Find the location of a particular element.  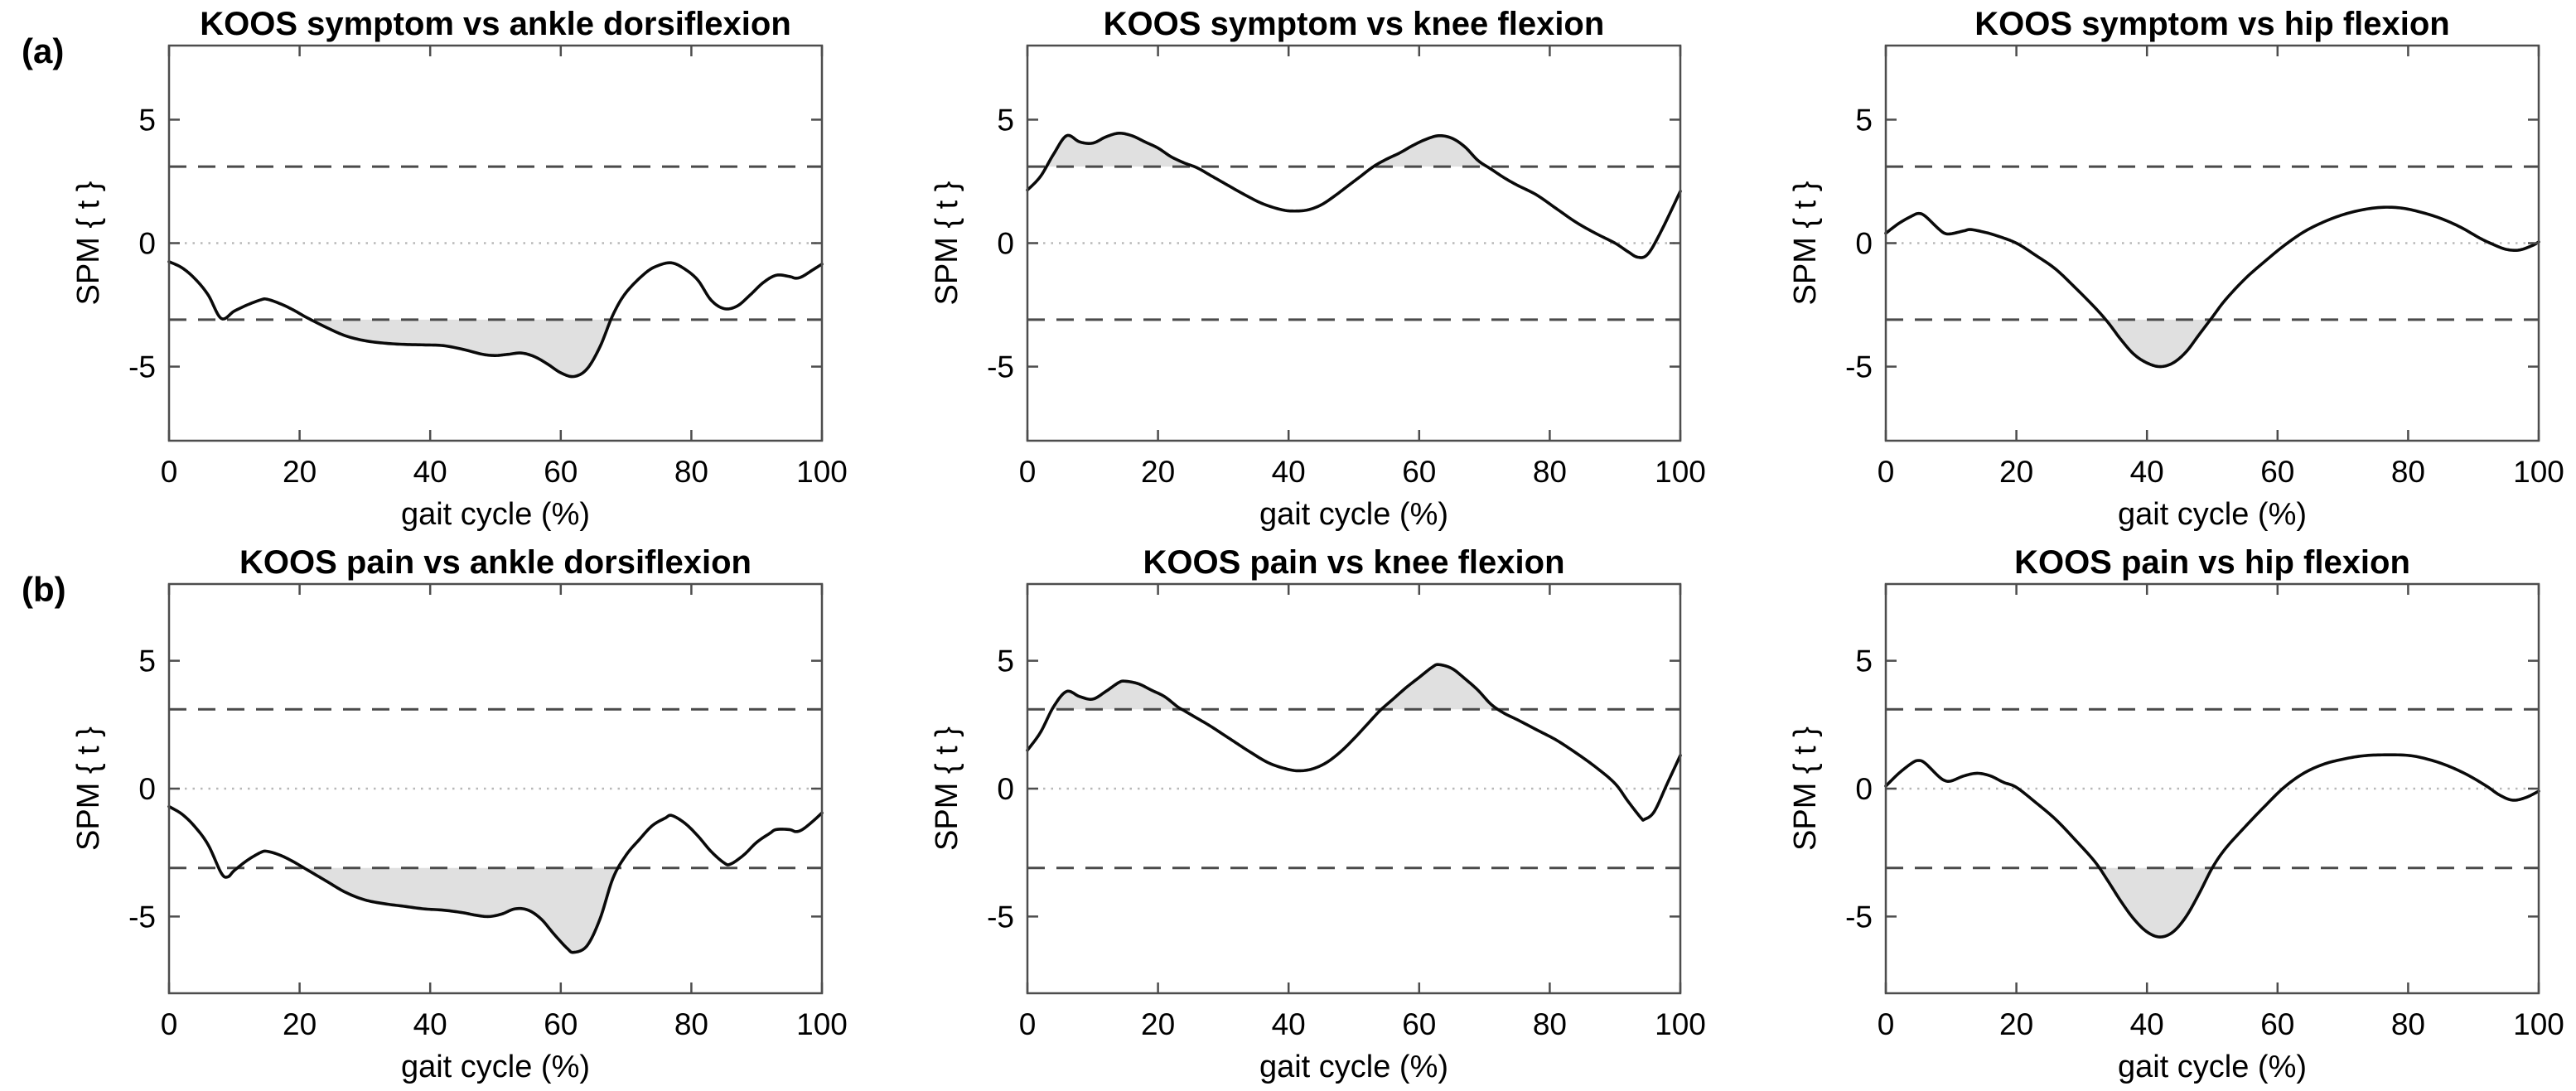

plot-title: KOOS pain vs ankle dorsiflexion is located at coordinates (495, 563).